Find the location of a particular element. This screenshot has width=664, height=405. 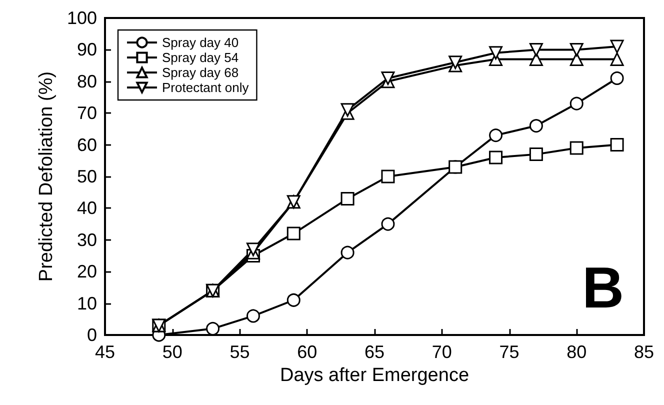

y-tick-label: 40 is located at coordinates (86, 208).